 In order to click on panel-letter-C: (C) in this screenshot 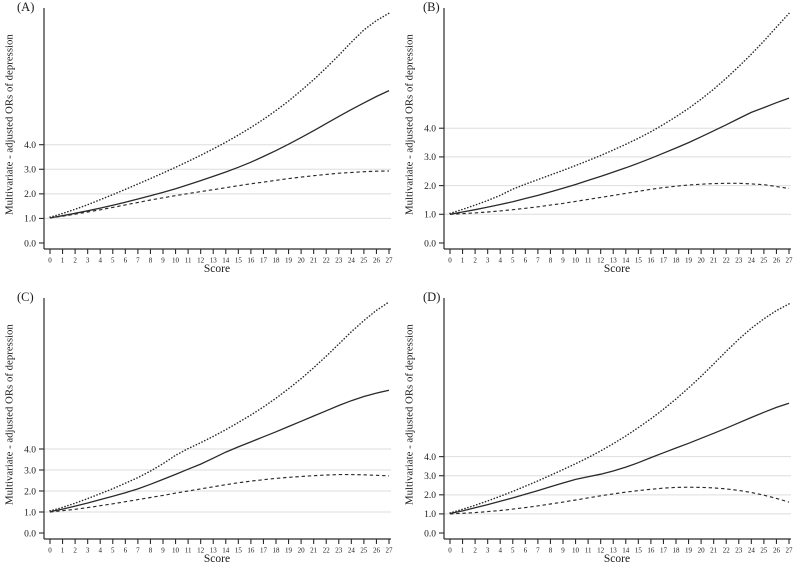, I will do `click(25, 297)`.